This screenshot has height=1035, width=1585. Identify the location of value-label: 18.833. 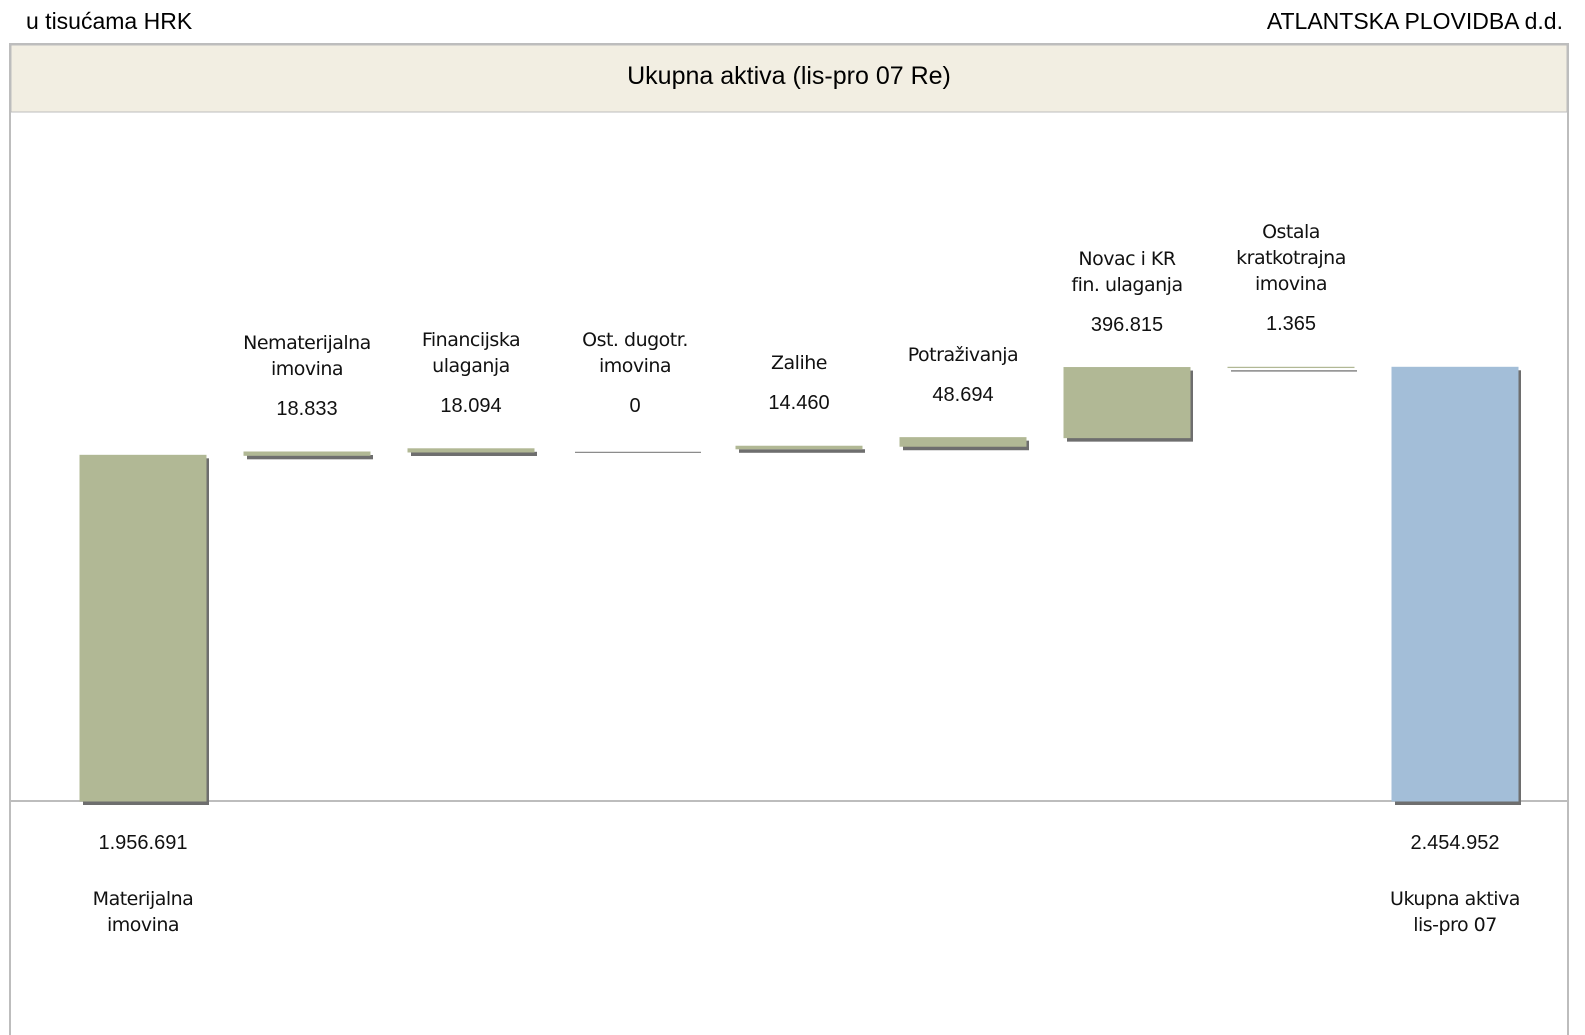
(307, 408).